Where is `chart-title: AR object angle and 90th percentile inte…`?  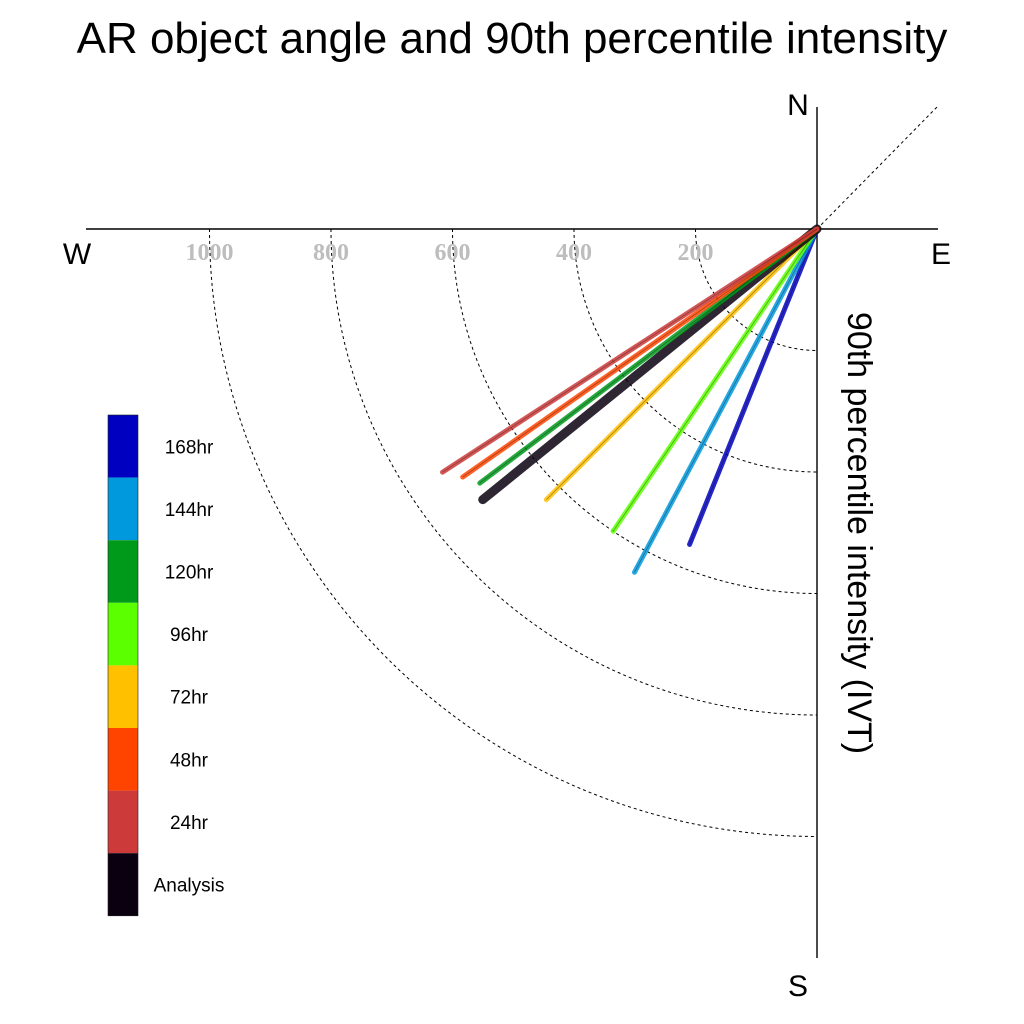 chart-title: AR object angle and 90th percentile inte… is located at coordinates (512, 38).